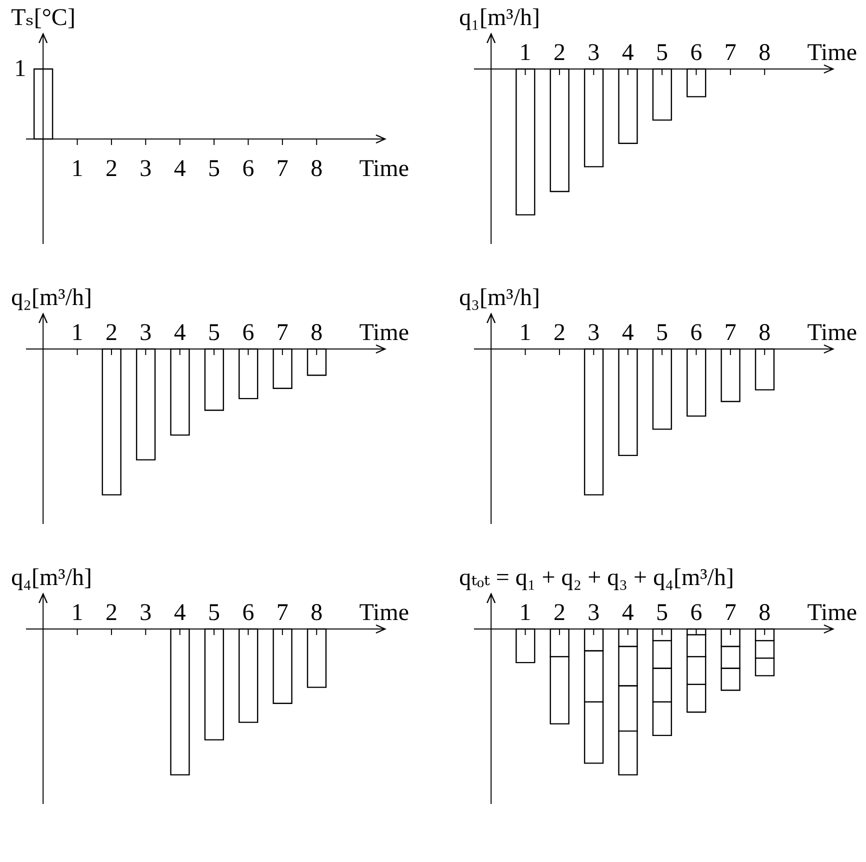 The height and width of the screenshot is (862, 866). Describe the element at coordinates (51, 298) in the screenshot. I see `y-axis-title: q₂[m³/h]` at that location.